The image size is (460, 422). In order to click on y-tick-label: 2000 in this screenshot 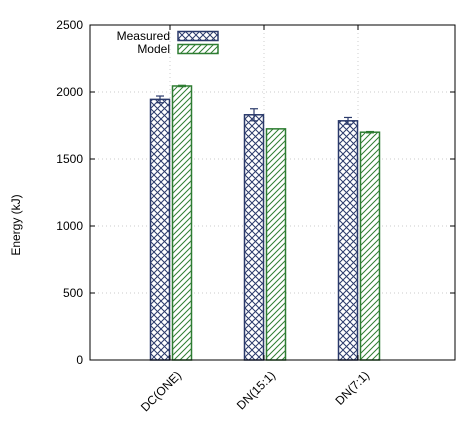, I will do `click(69, 92)`.